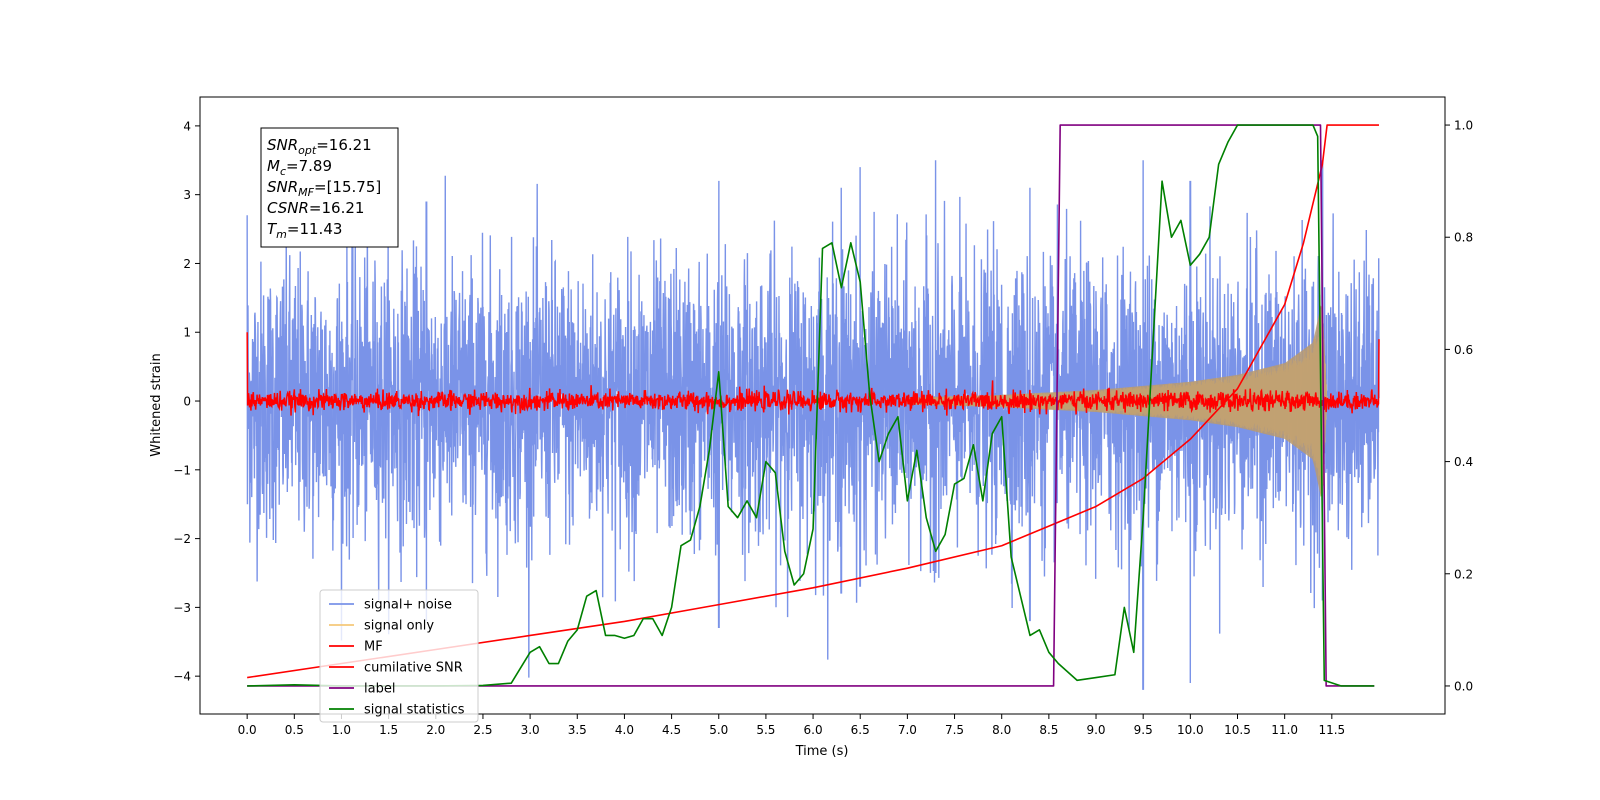  What do you see at coordinates (624, 730) in the screenshot?
I see `x-tick-label: 4.0` at bounding box center [624, 730].